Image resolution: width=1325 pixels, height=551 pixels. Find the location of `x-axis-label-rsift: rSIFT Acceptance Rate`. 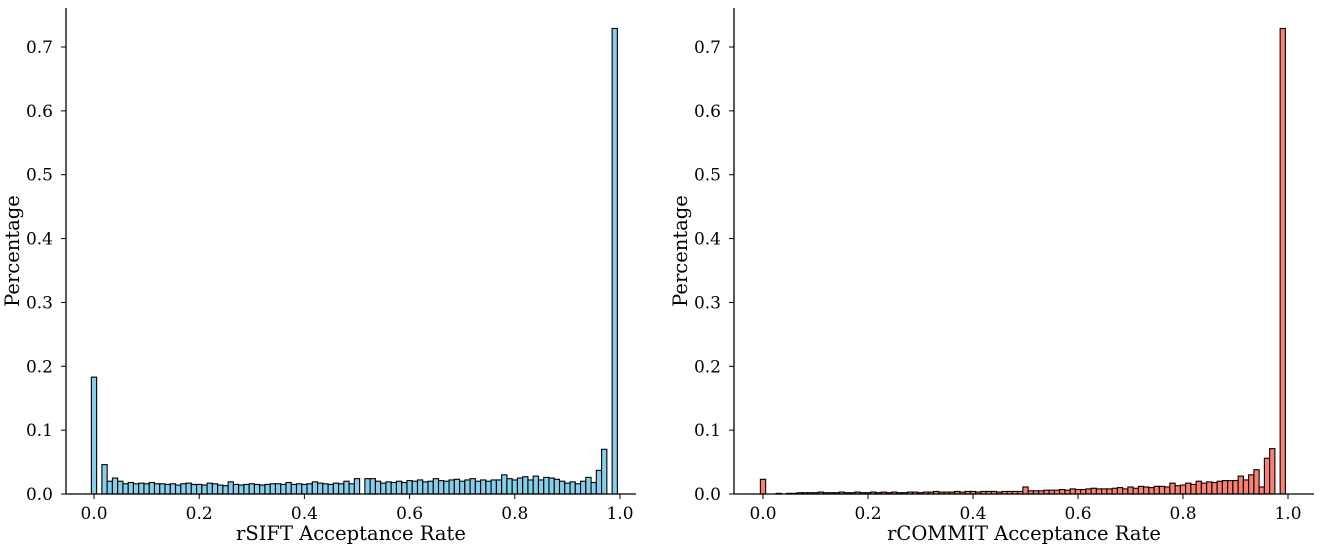

x-axis-label-rsift: rSIFT Acceptance Rate is located at coordinates (351, 533).